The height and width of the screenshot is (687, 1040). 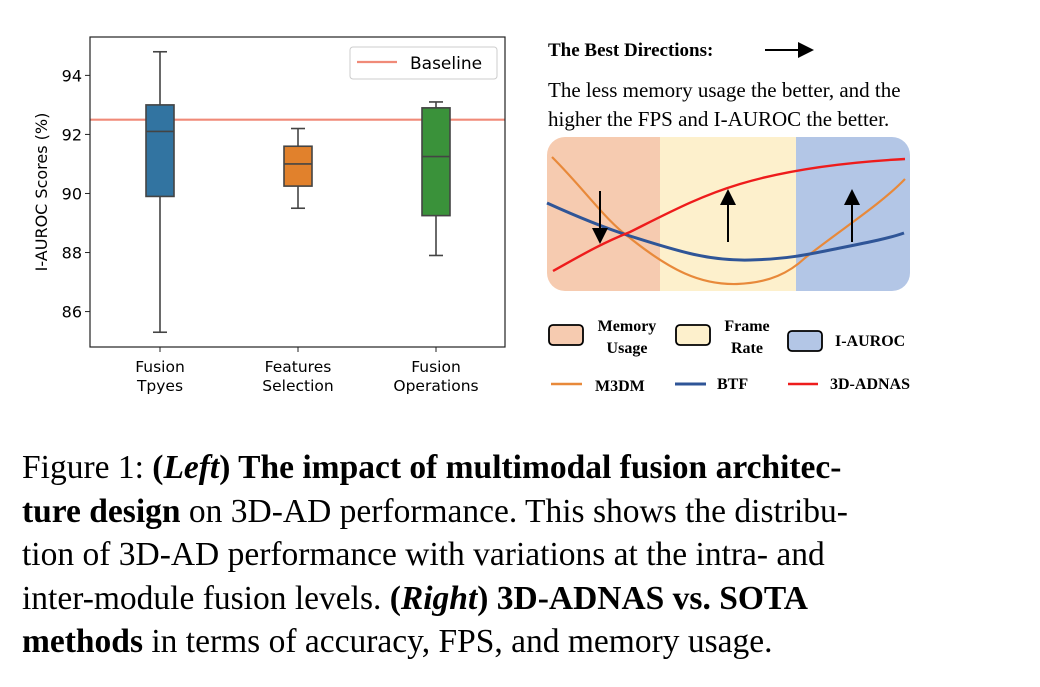 I want to click on x-tick-label: Features, so click(x=298, y=367).